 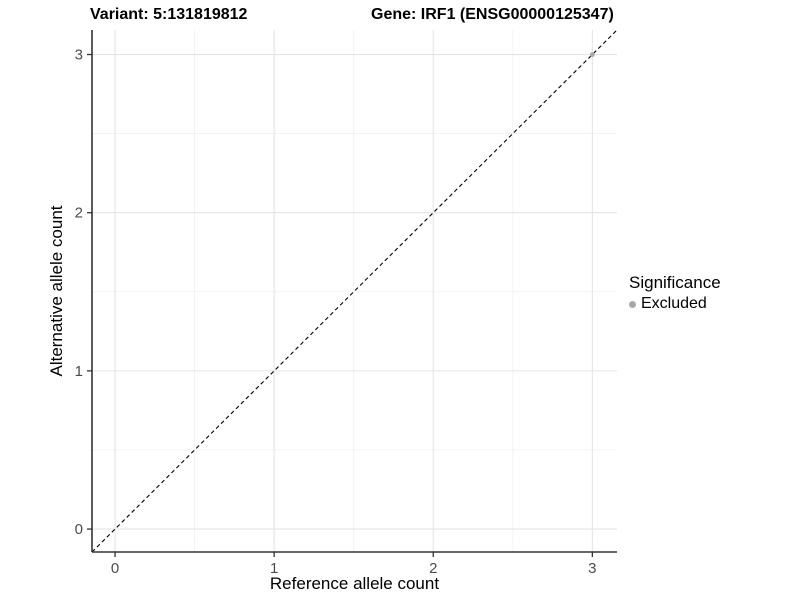 What do you see at coordinates (592, 54) in the screenshot?
I see `data-point-excluded` at bounding box center [592, 54].